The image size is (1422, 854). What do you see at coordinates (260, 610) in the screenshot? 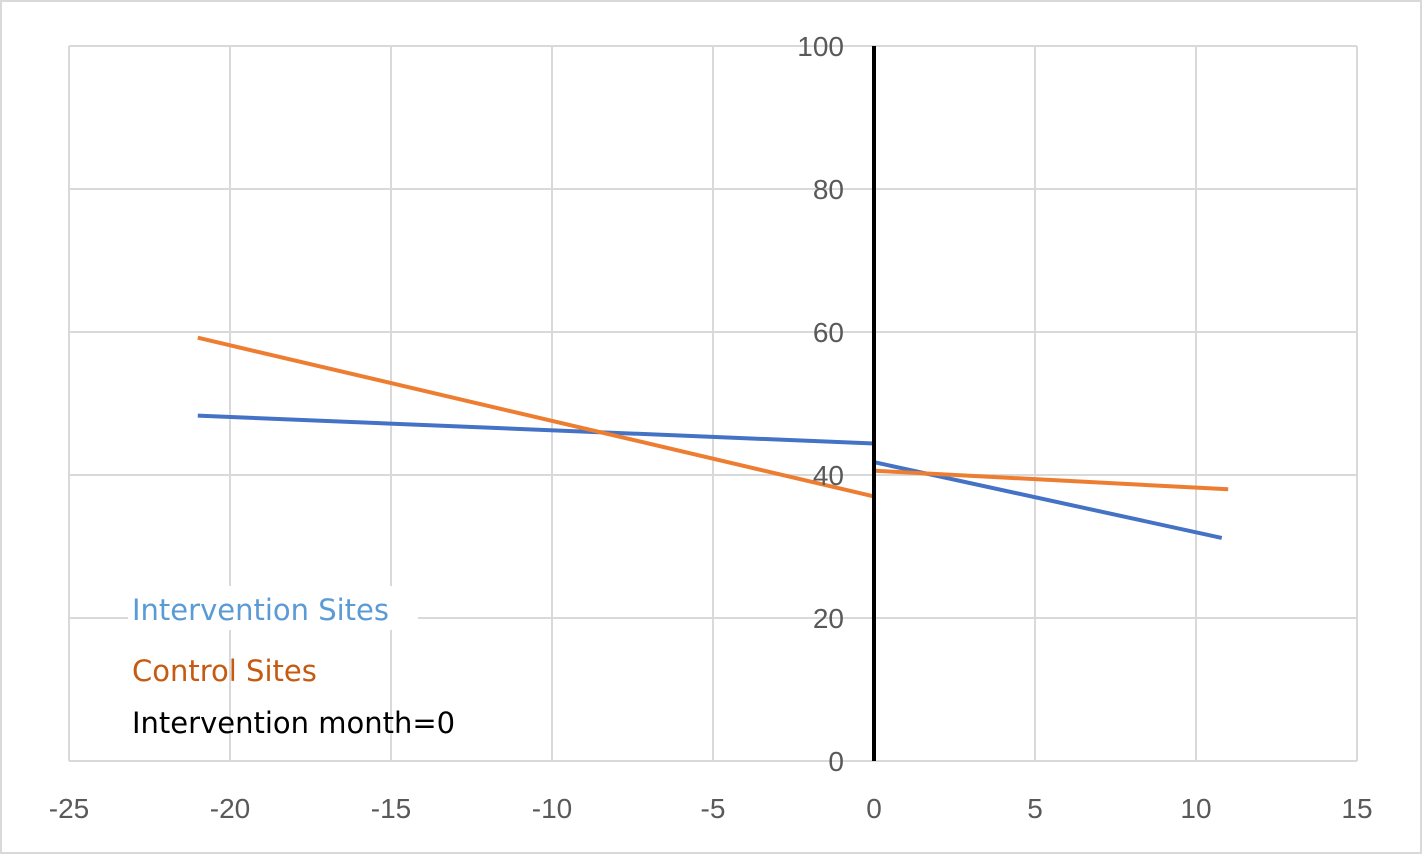
I see `legend-entry-intervention-sites: Intervention Sites` at bounding box center [260, 610].